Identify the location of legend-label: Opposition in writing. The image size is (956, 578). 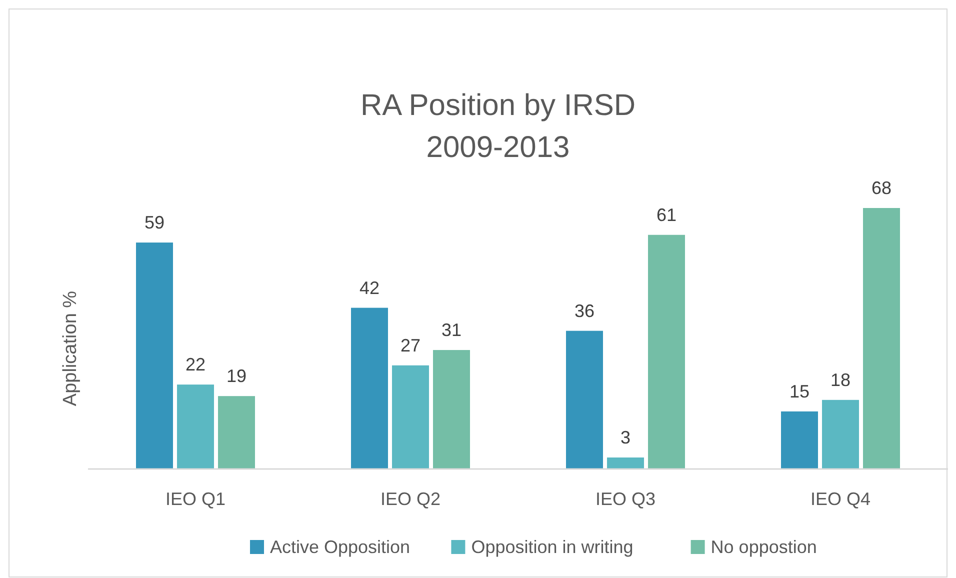
(552, 547).